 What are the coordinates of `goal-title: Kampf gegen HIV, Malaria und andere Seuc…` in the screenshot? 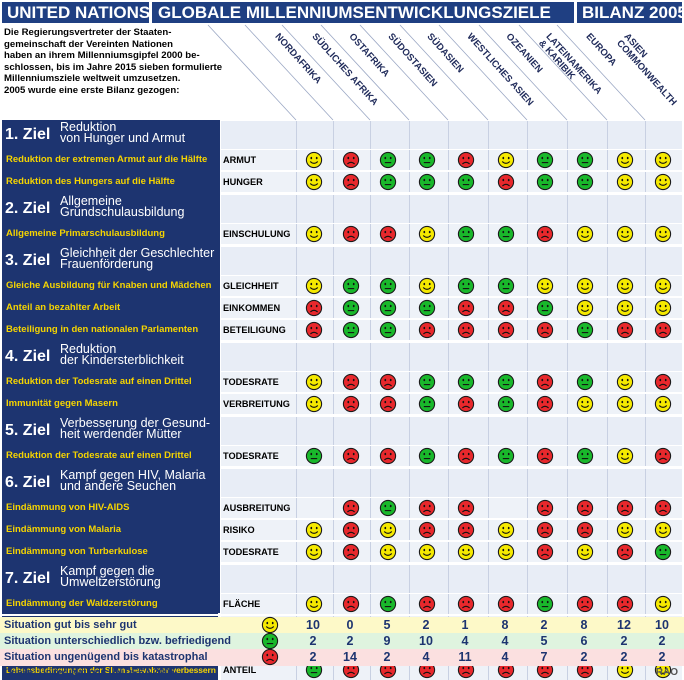 It's located at (133, 480).